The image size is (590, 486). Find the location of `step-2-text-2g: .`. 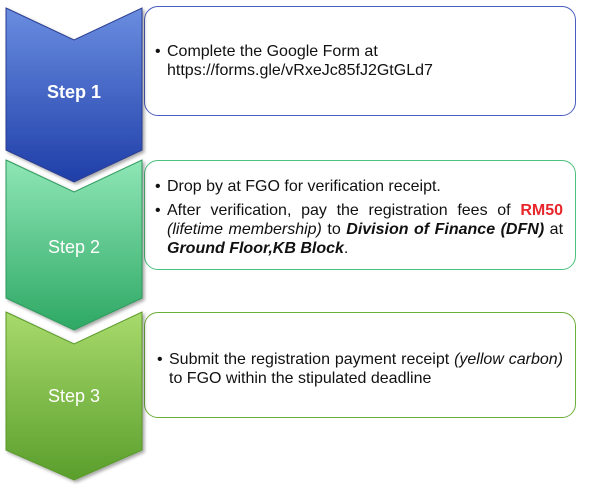

step-2-text-2g: . is located at coordinates (346, 248).